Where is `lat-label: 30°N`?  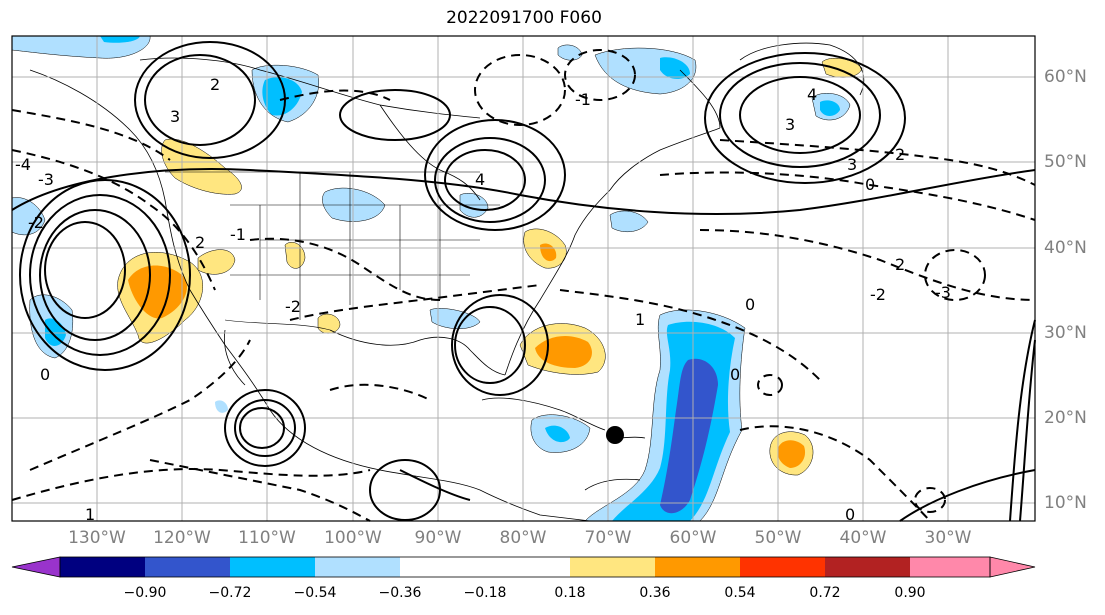 lat-label: 30°N is located at coordinates (1065, 333).